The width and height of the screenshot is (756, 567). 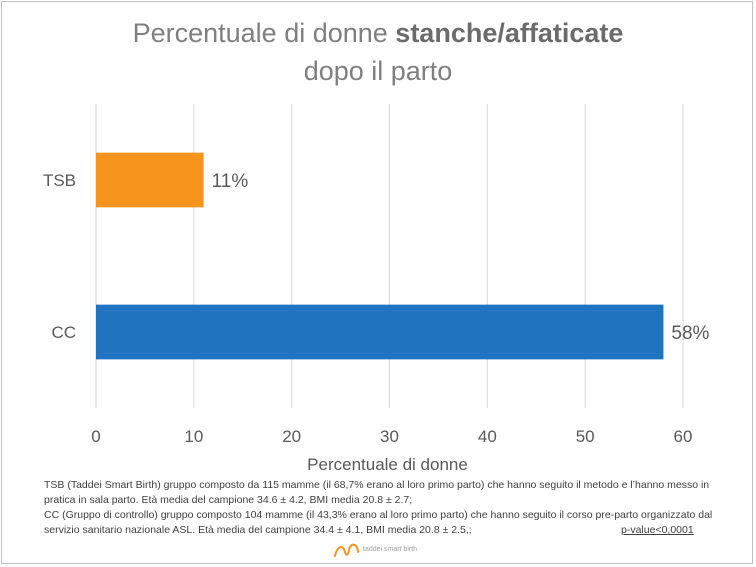 What do you see at coordinates (389, 436) in the screenshot?
I see `x-tick-label: 30` at bounding box center [389, 436].